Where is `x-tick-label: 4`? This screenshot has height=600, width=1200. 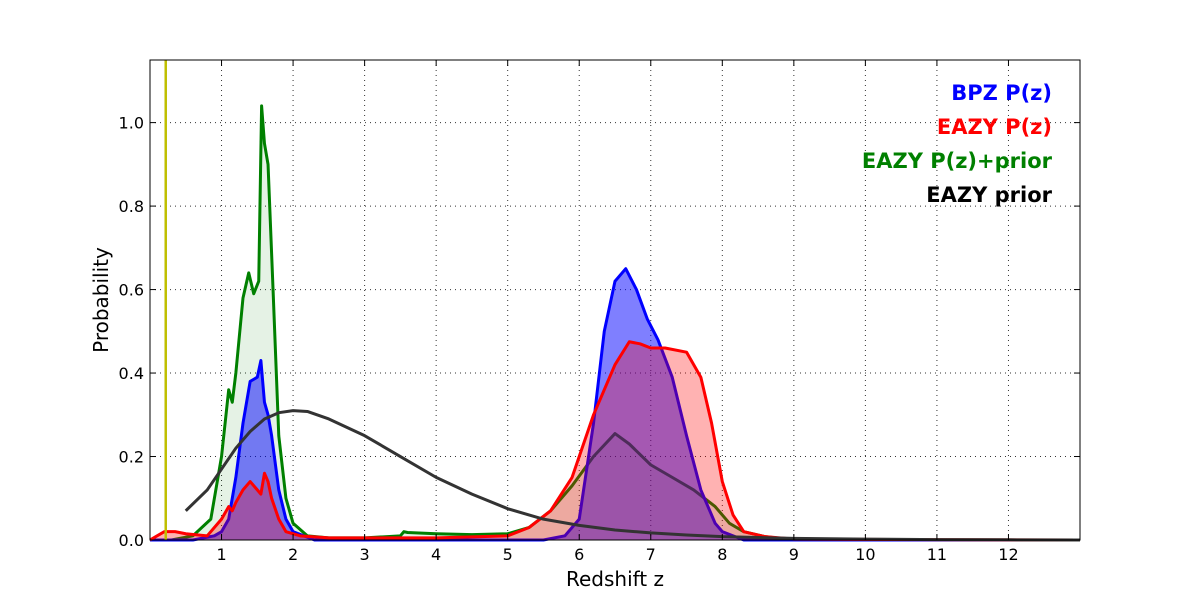
x-tick-label: 4 is located at coordinates (436, 554).